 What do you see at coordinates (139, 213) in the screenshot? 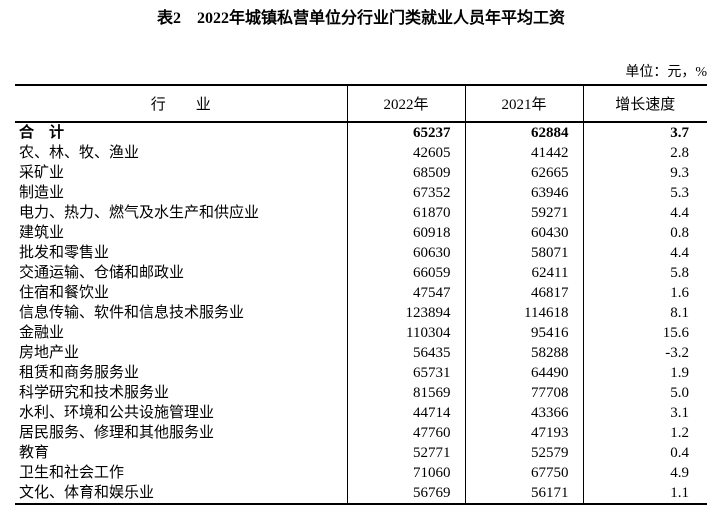
I see `industry-cell: 电力、热力、燃气及水生产和供应业` at bounding box center [139, 213].